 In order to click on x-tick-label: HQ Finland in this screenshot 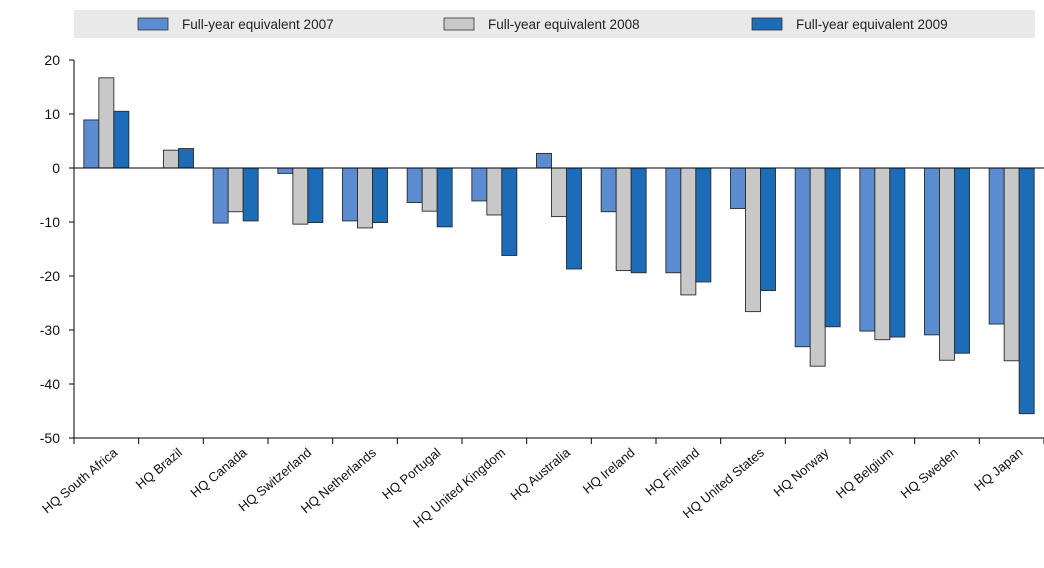, I will do `click(672, 472)`.